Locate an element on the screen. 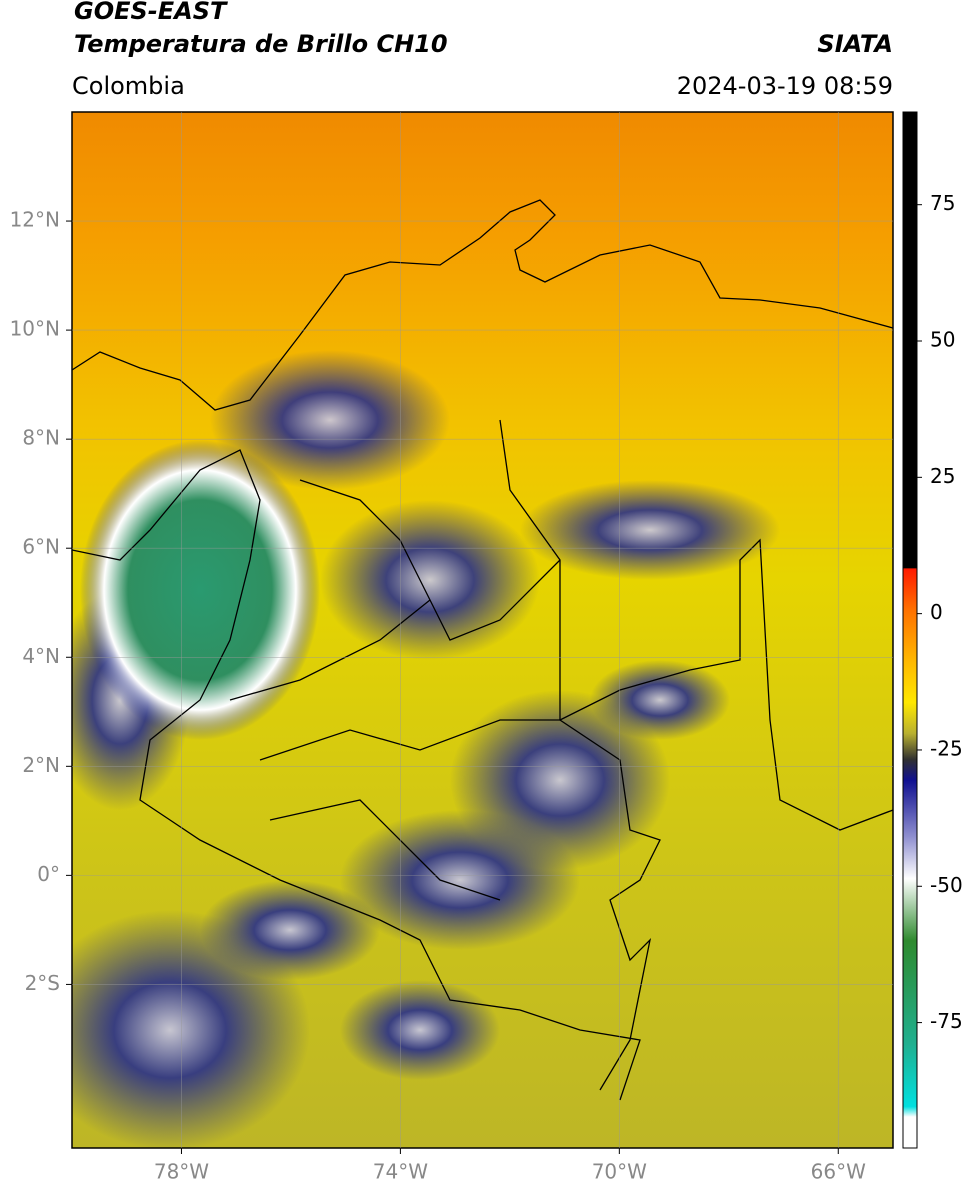 This screenshot has width=966, height=1194. x-tick-label: 66°W is located at coordinates (838, 1172).